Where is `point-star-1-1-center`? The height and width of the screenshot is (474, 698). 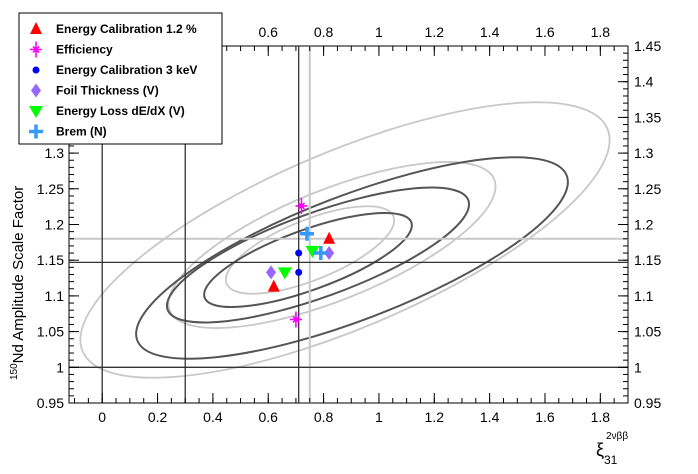
point-star-1-1-center is located at coordinates (296, 319).